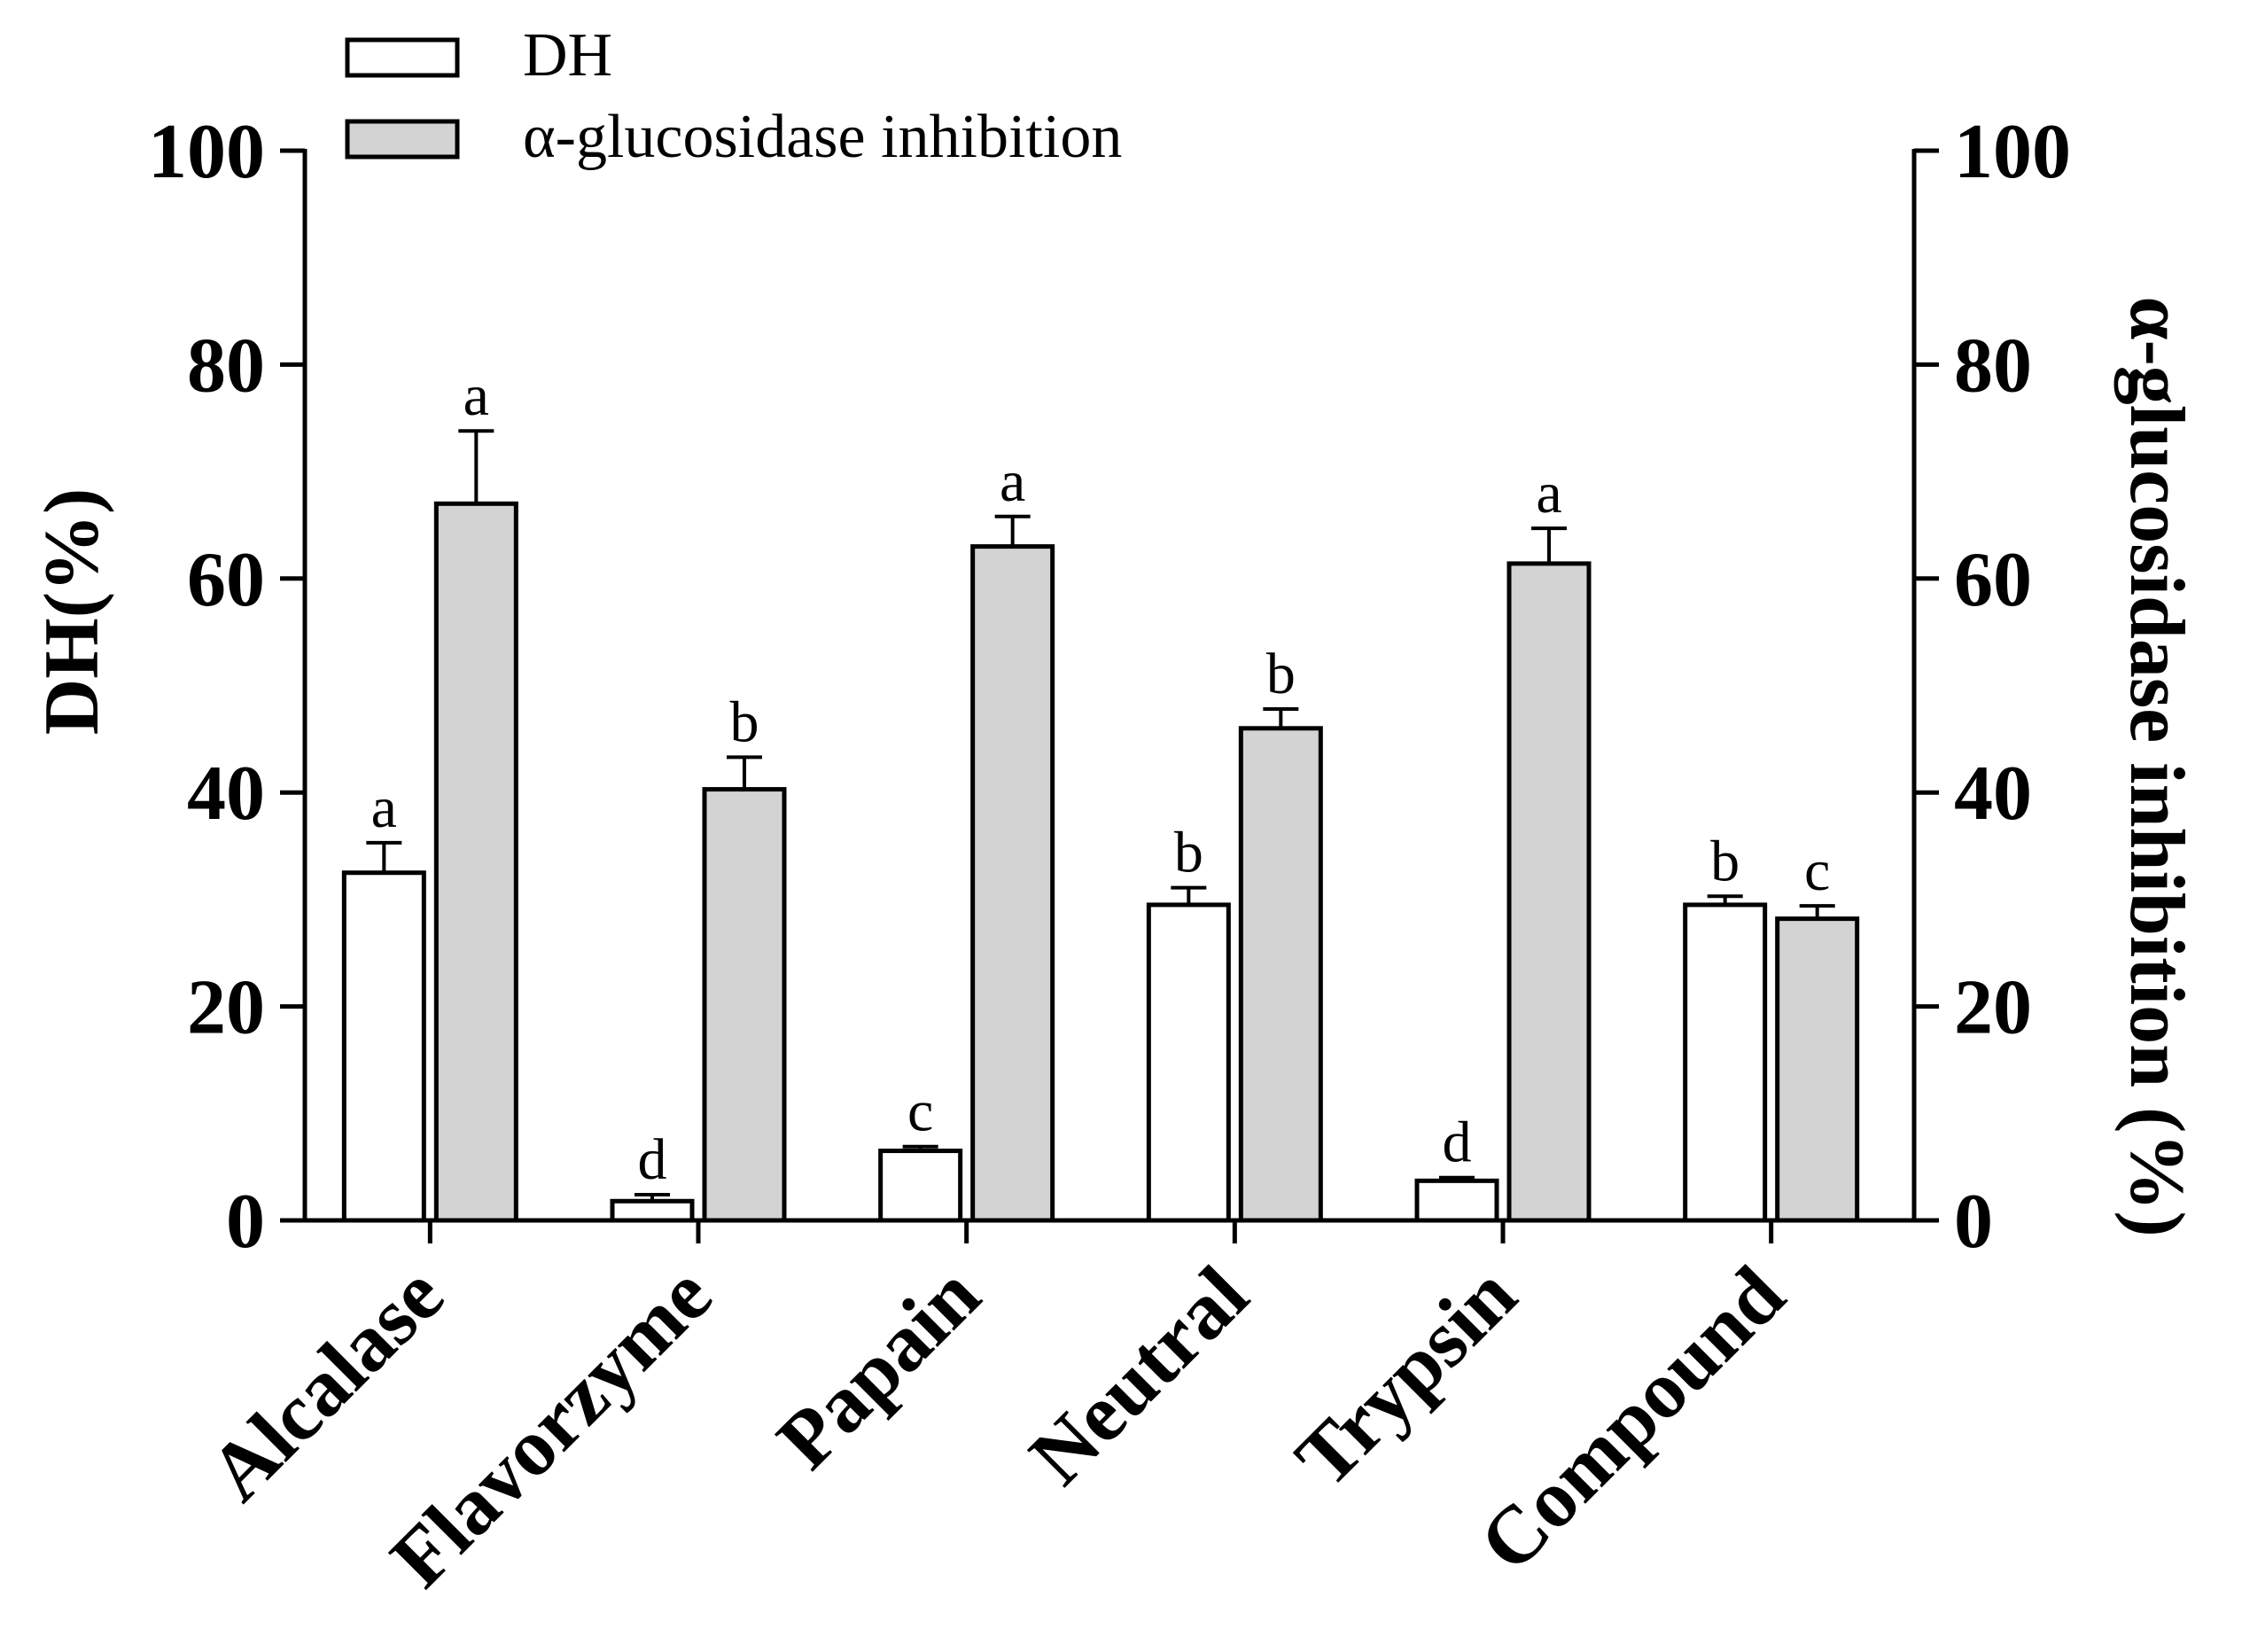  Describe the element at coordinates (1973, 1222) in the screenshot. I see `right-tick-label: 0` at that location.